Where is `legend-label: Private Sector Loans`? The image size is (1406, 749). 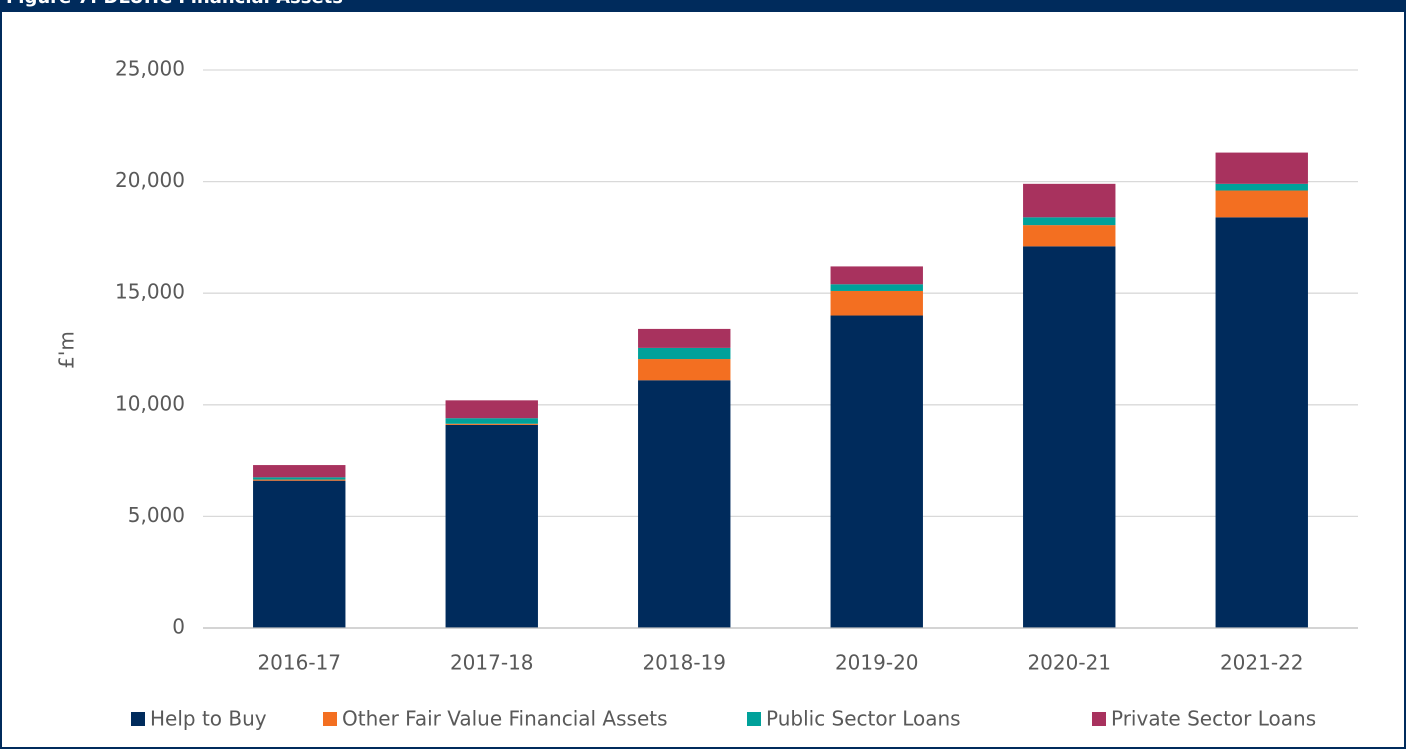
legend-label: Private Sector Loans is located at coordinates (1213, 719).